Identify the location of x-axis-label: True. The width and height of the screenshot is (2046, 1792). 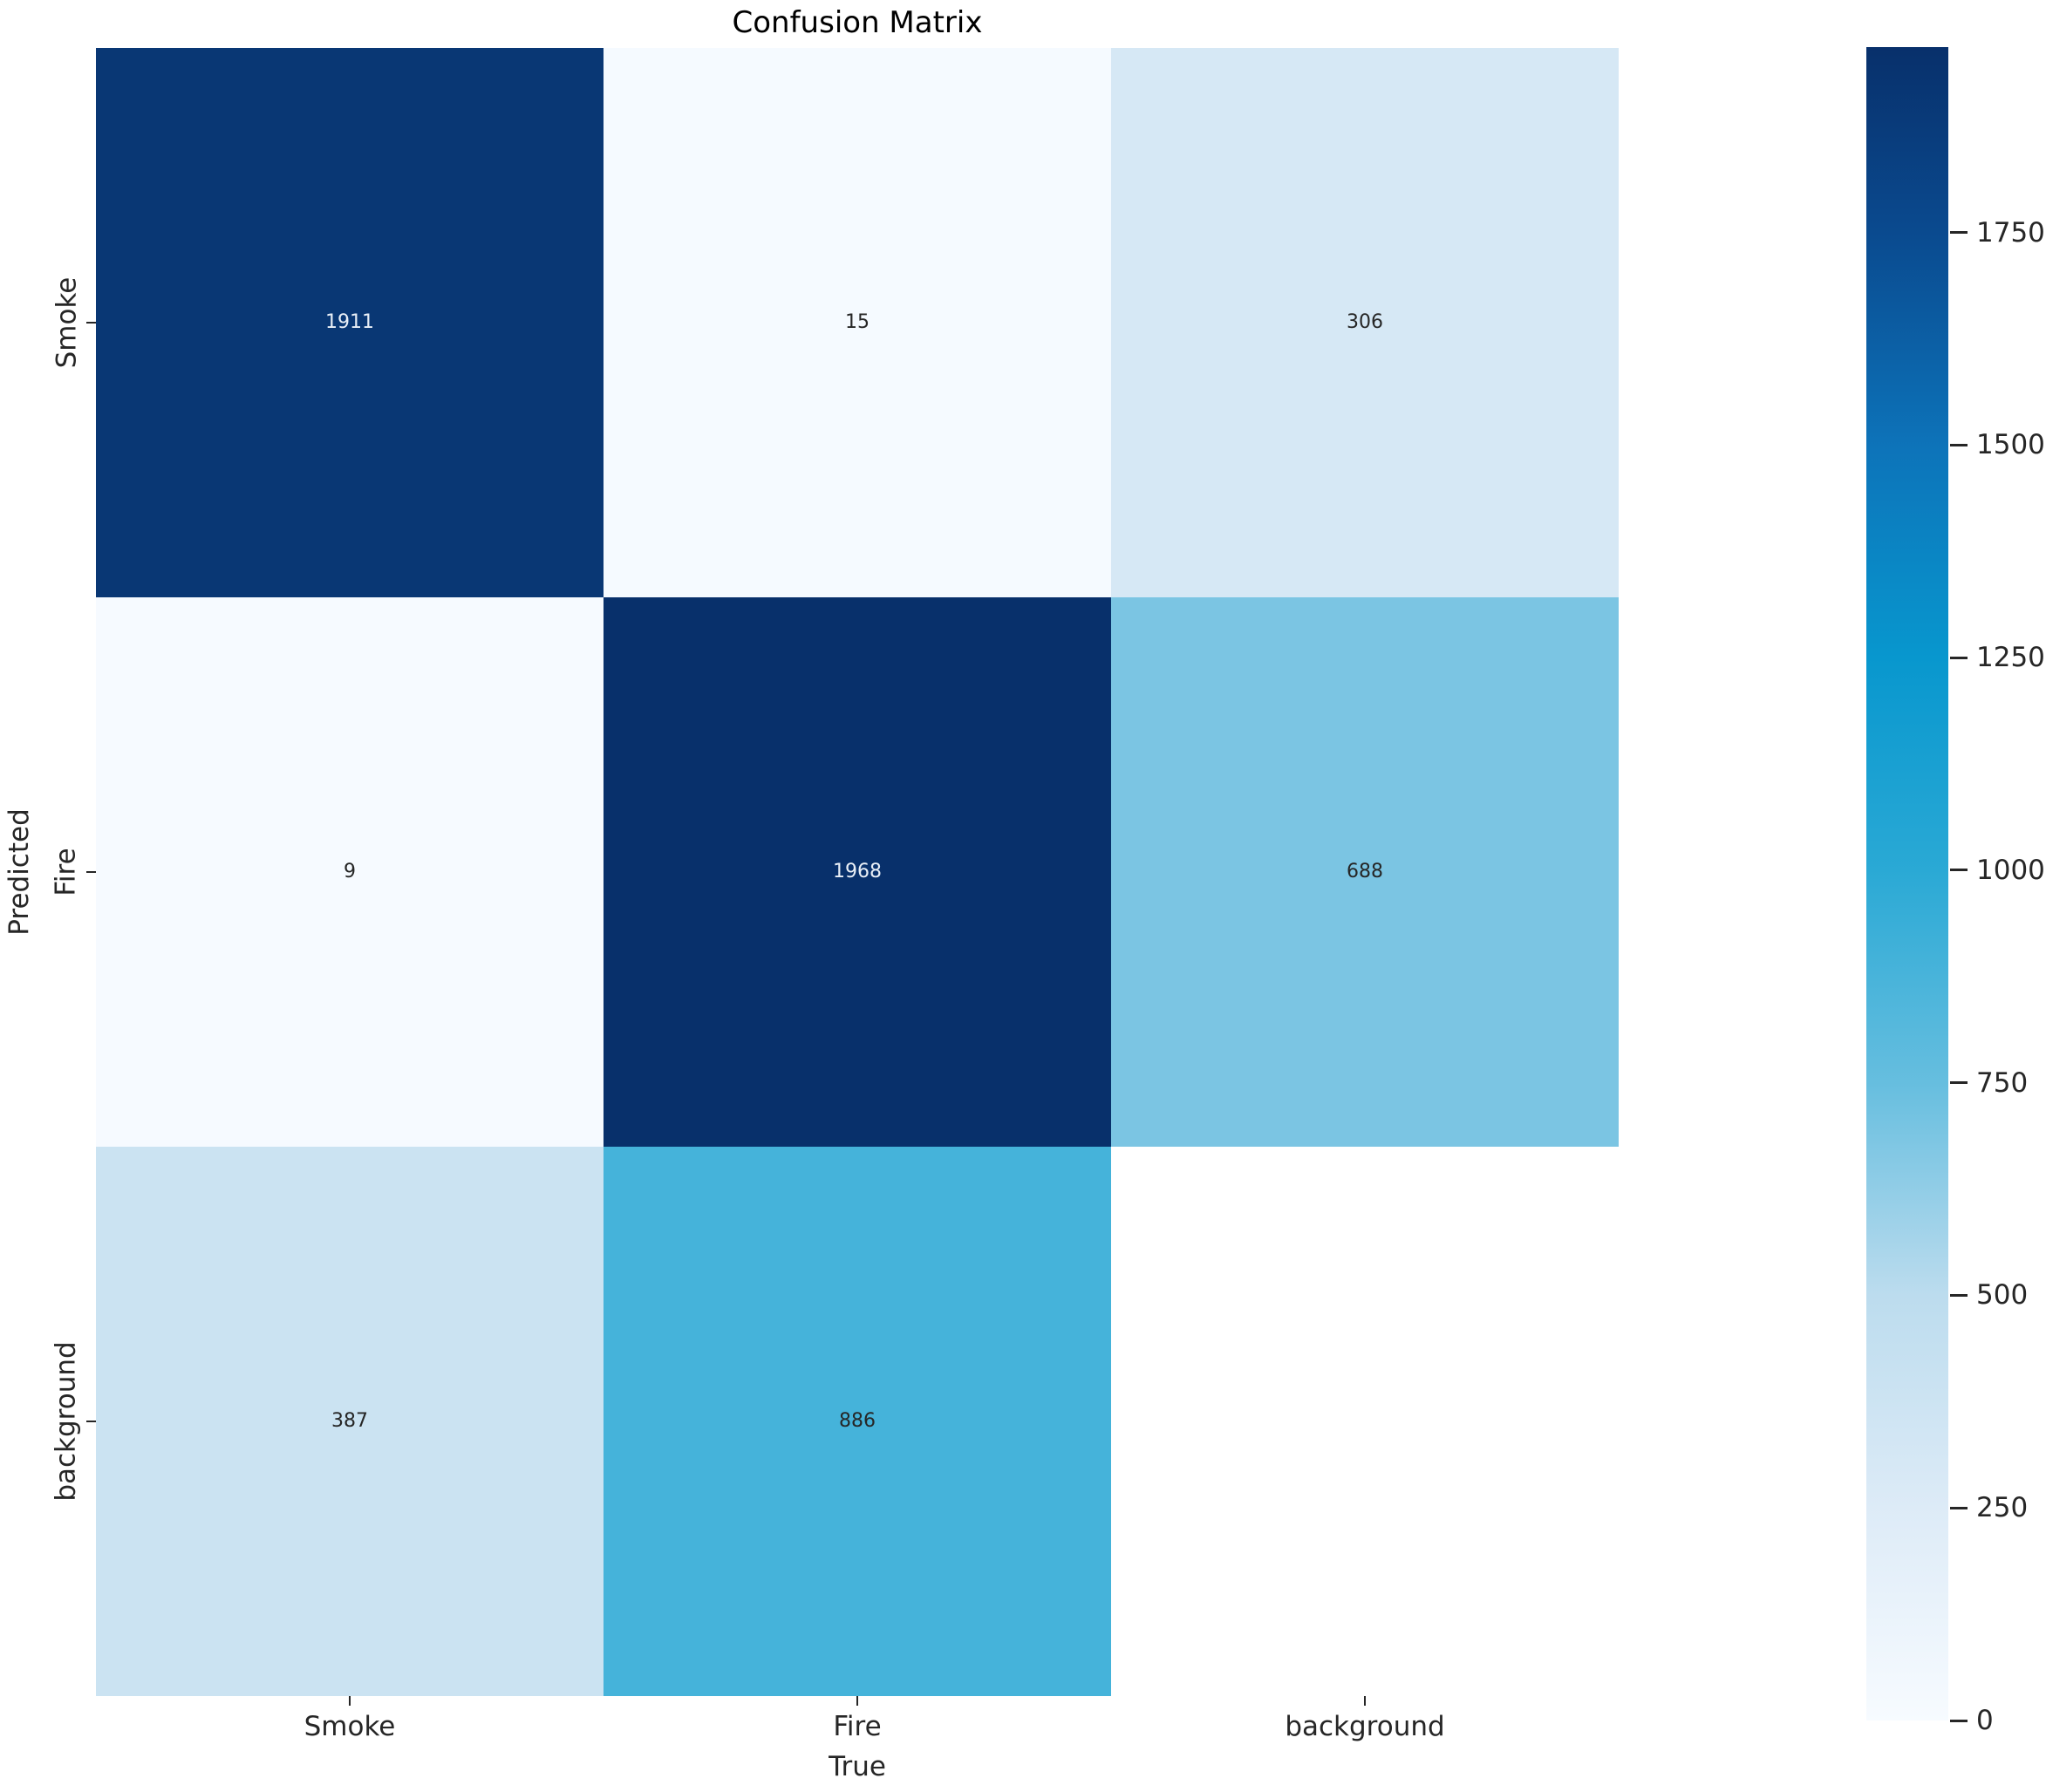
(858, 1766).